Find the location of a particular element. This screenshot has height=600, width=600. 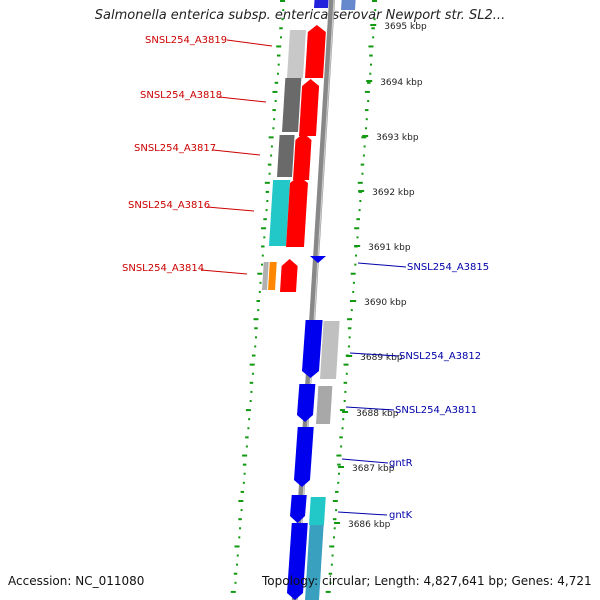

tick-label: 3693 kbp is located at coordinates (397, 138).